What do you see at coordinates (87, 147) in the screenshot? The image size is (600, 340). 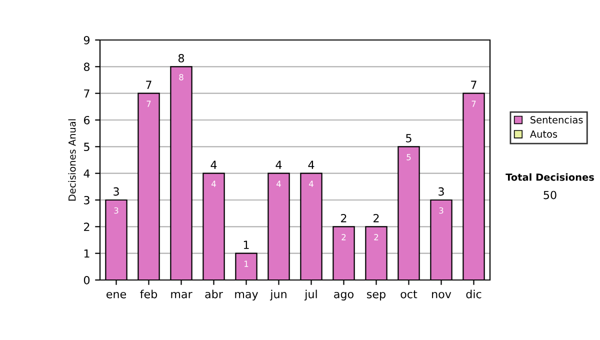 I see `y-tick-label: 5` at bounding box center [87, 147].